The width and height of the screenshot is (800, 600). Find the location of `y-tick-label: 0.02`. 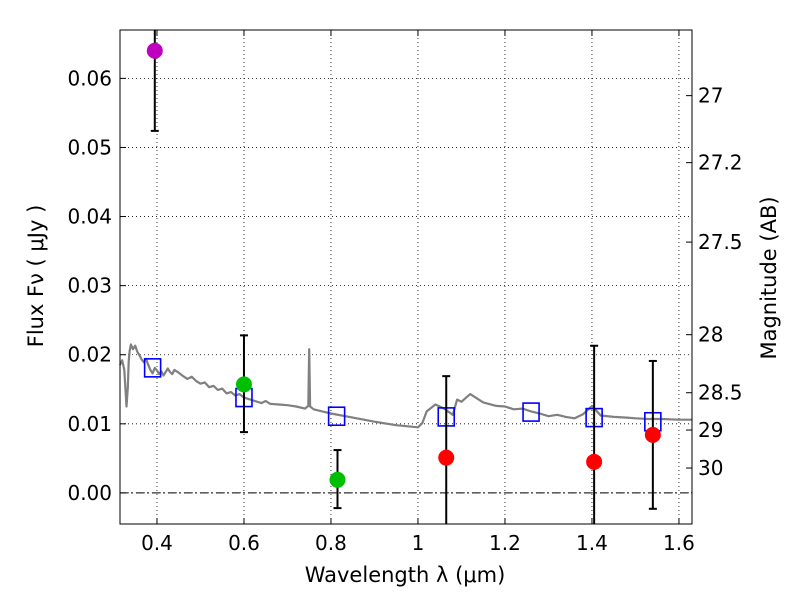

y-tick-label: 0.02 is located at coordinates (89, 355).